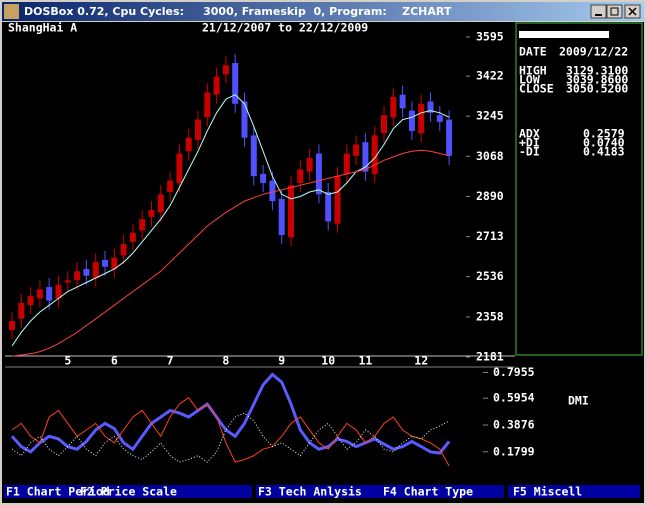 The height and width of the screenshot is (505, 646). Describe the element at coordinates (604, 152) in the screenshot. I see `indicator-value: 0.4183` at that location.